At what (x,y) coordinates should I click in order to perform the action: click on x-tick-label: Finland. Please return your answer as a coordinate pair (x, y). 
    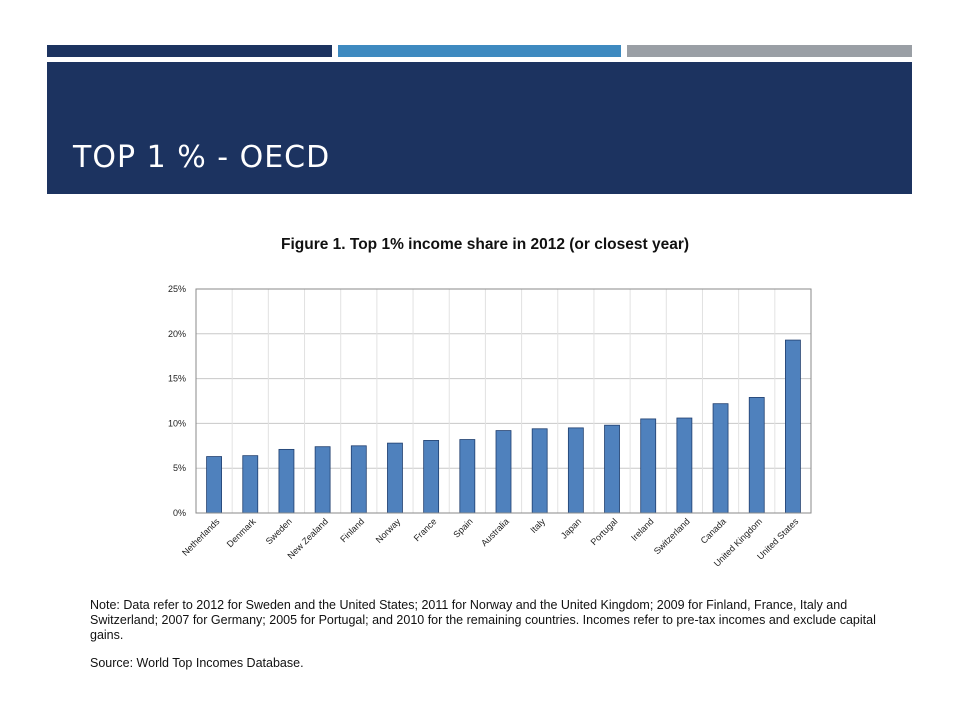
    Looking at the image, I should click on (352, 530).